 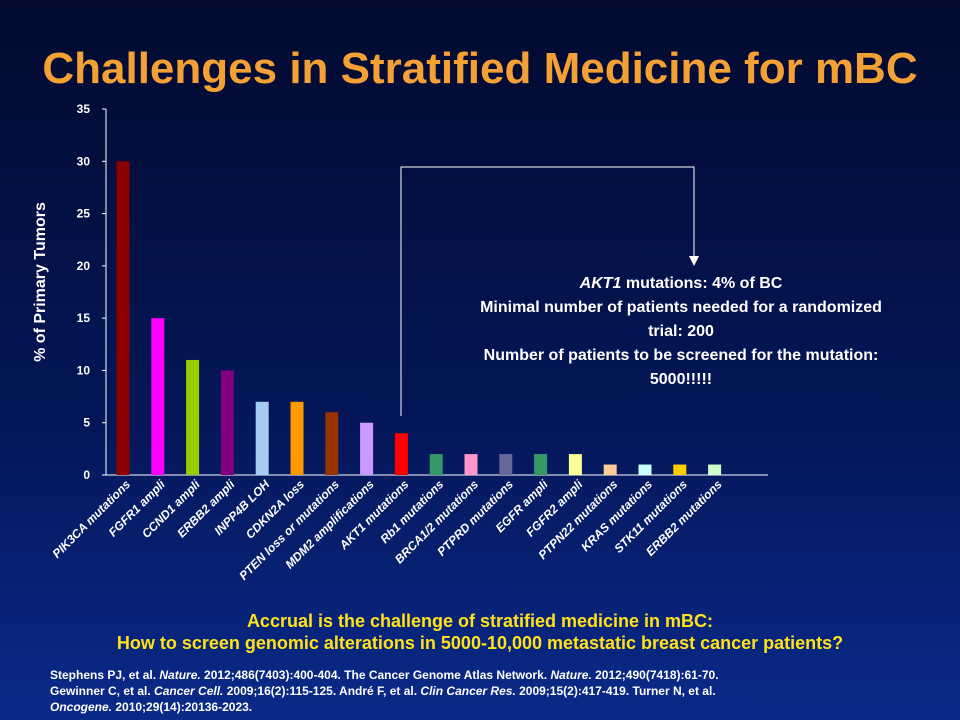 I want to click on annotation-line-1: AKT1 mutations: 4% of BC, so click(x=681, y=284).